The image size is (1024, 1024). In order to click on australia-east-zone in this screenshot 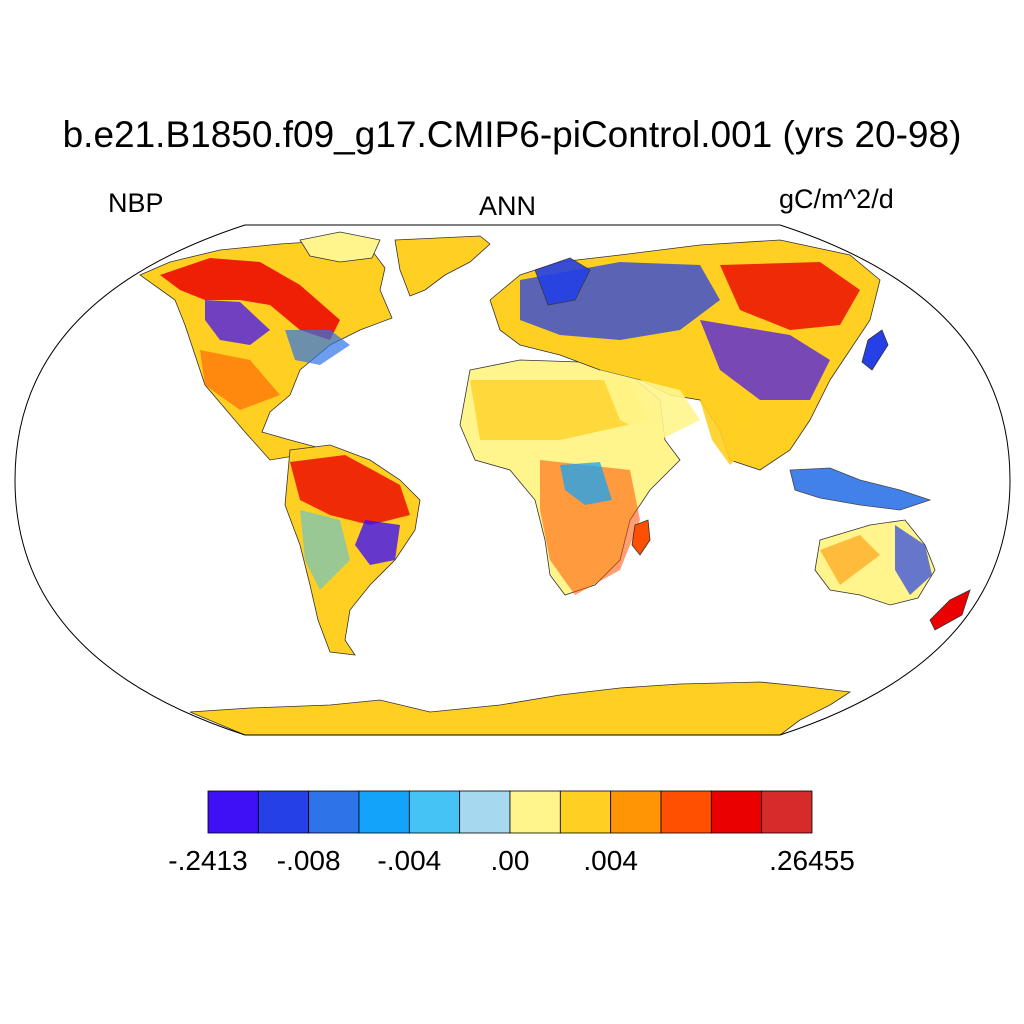, I will do `click(913, 560)`.